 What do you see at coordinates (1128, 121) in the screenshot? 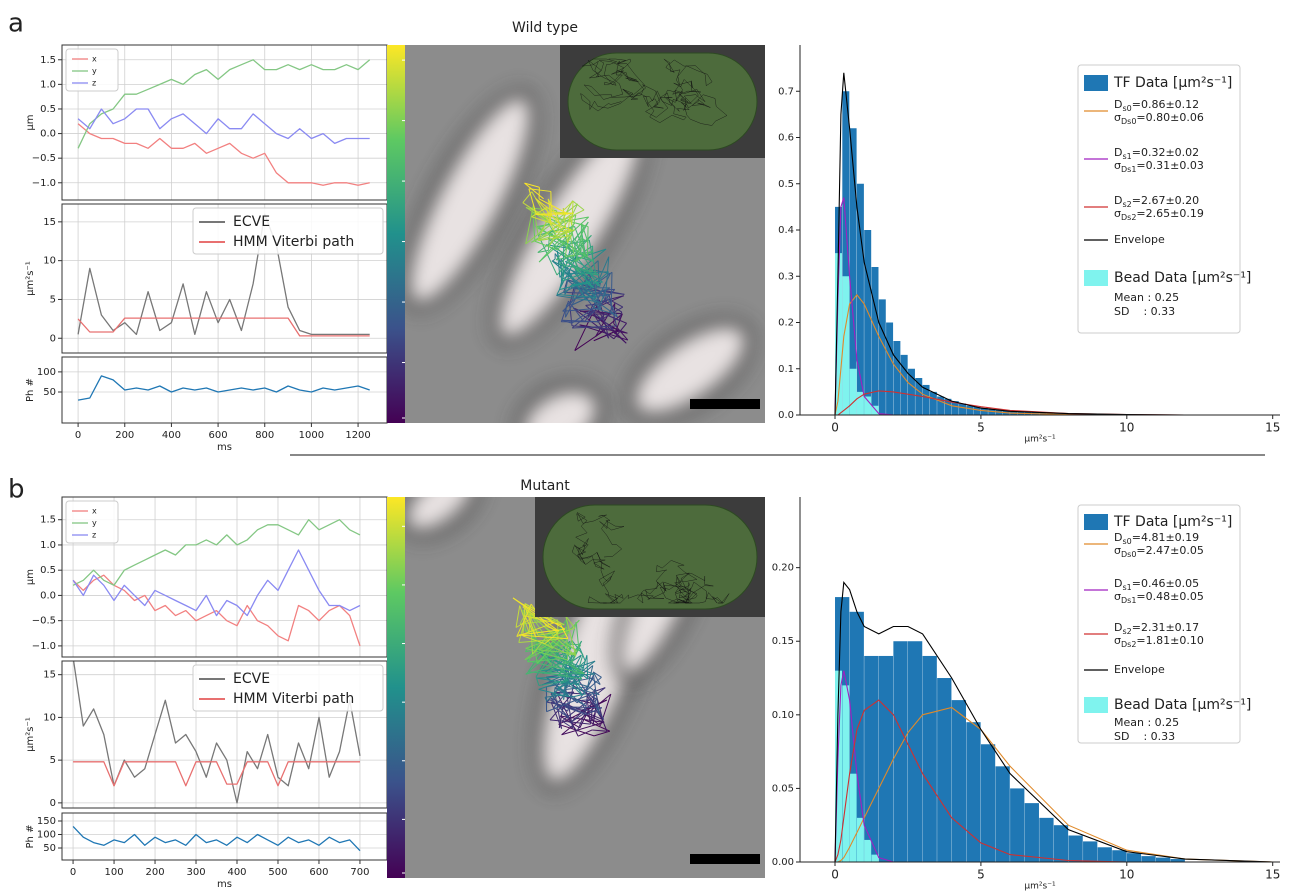
I see `legend-label-part: Ds0` at bounding box center [1128, 121].